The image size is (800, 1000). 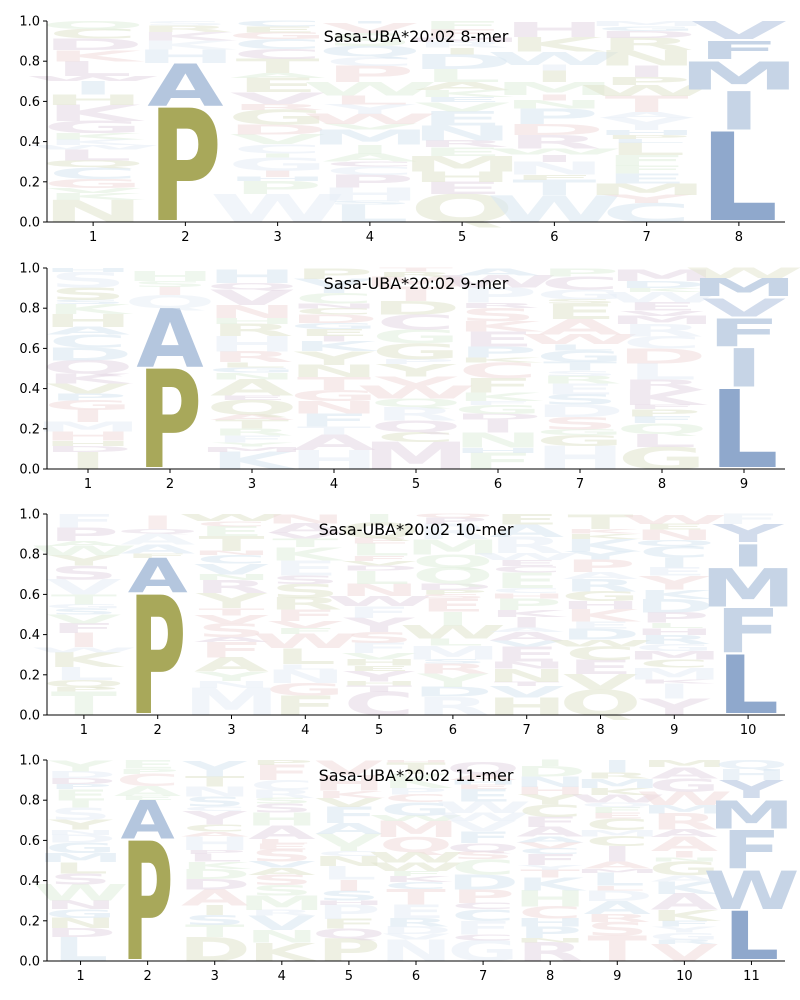 What do you see at coordinates (29, 349) in the screenshot?
I see `y-tick-label: 0.6` at bounding box center [29, 349].